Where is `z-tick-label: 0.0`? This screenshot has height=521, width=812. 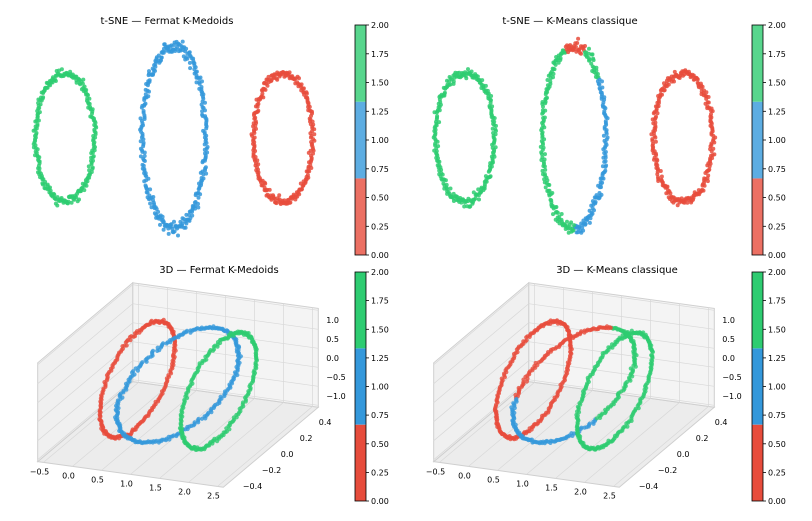
z-tick-label: 0.0 is located at coordinates (332, 358).